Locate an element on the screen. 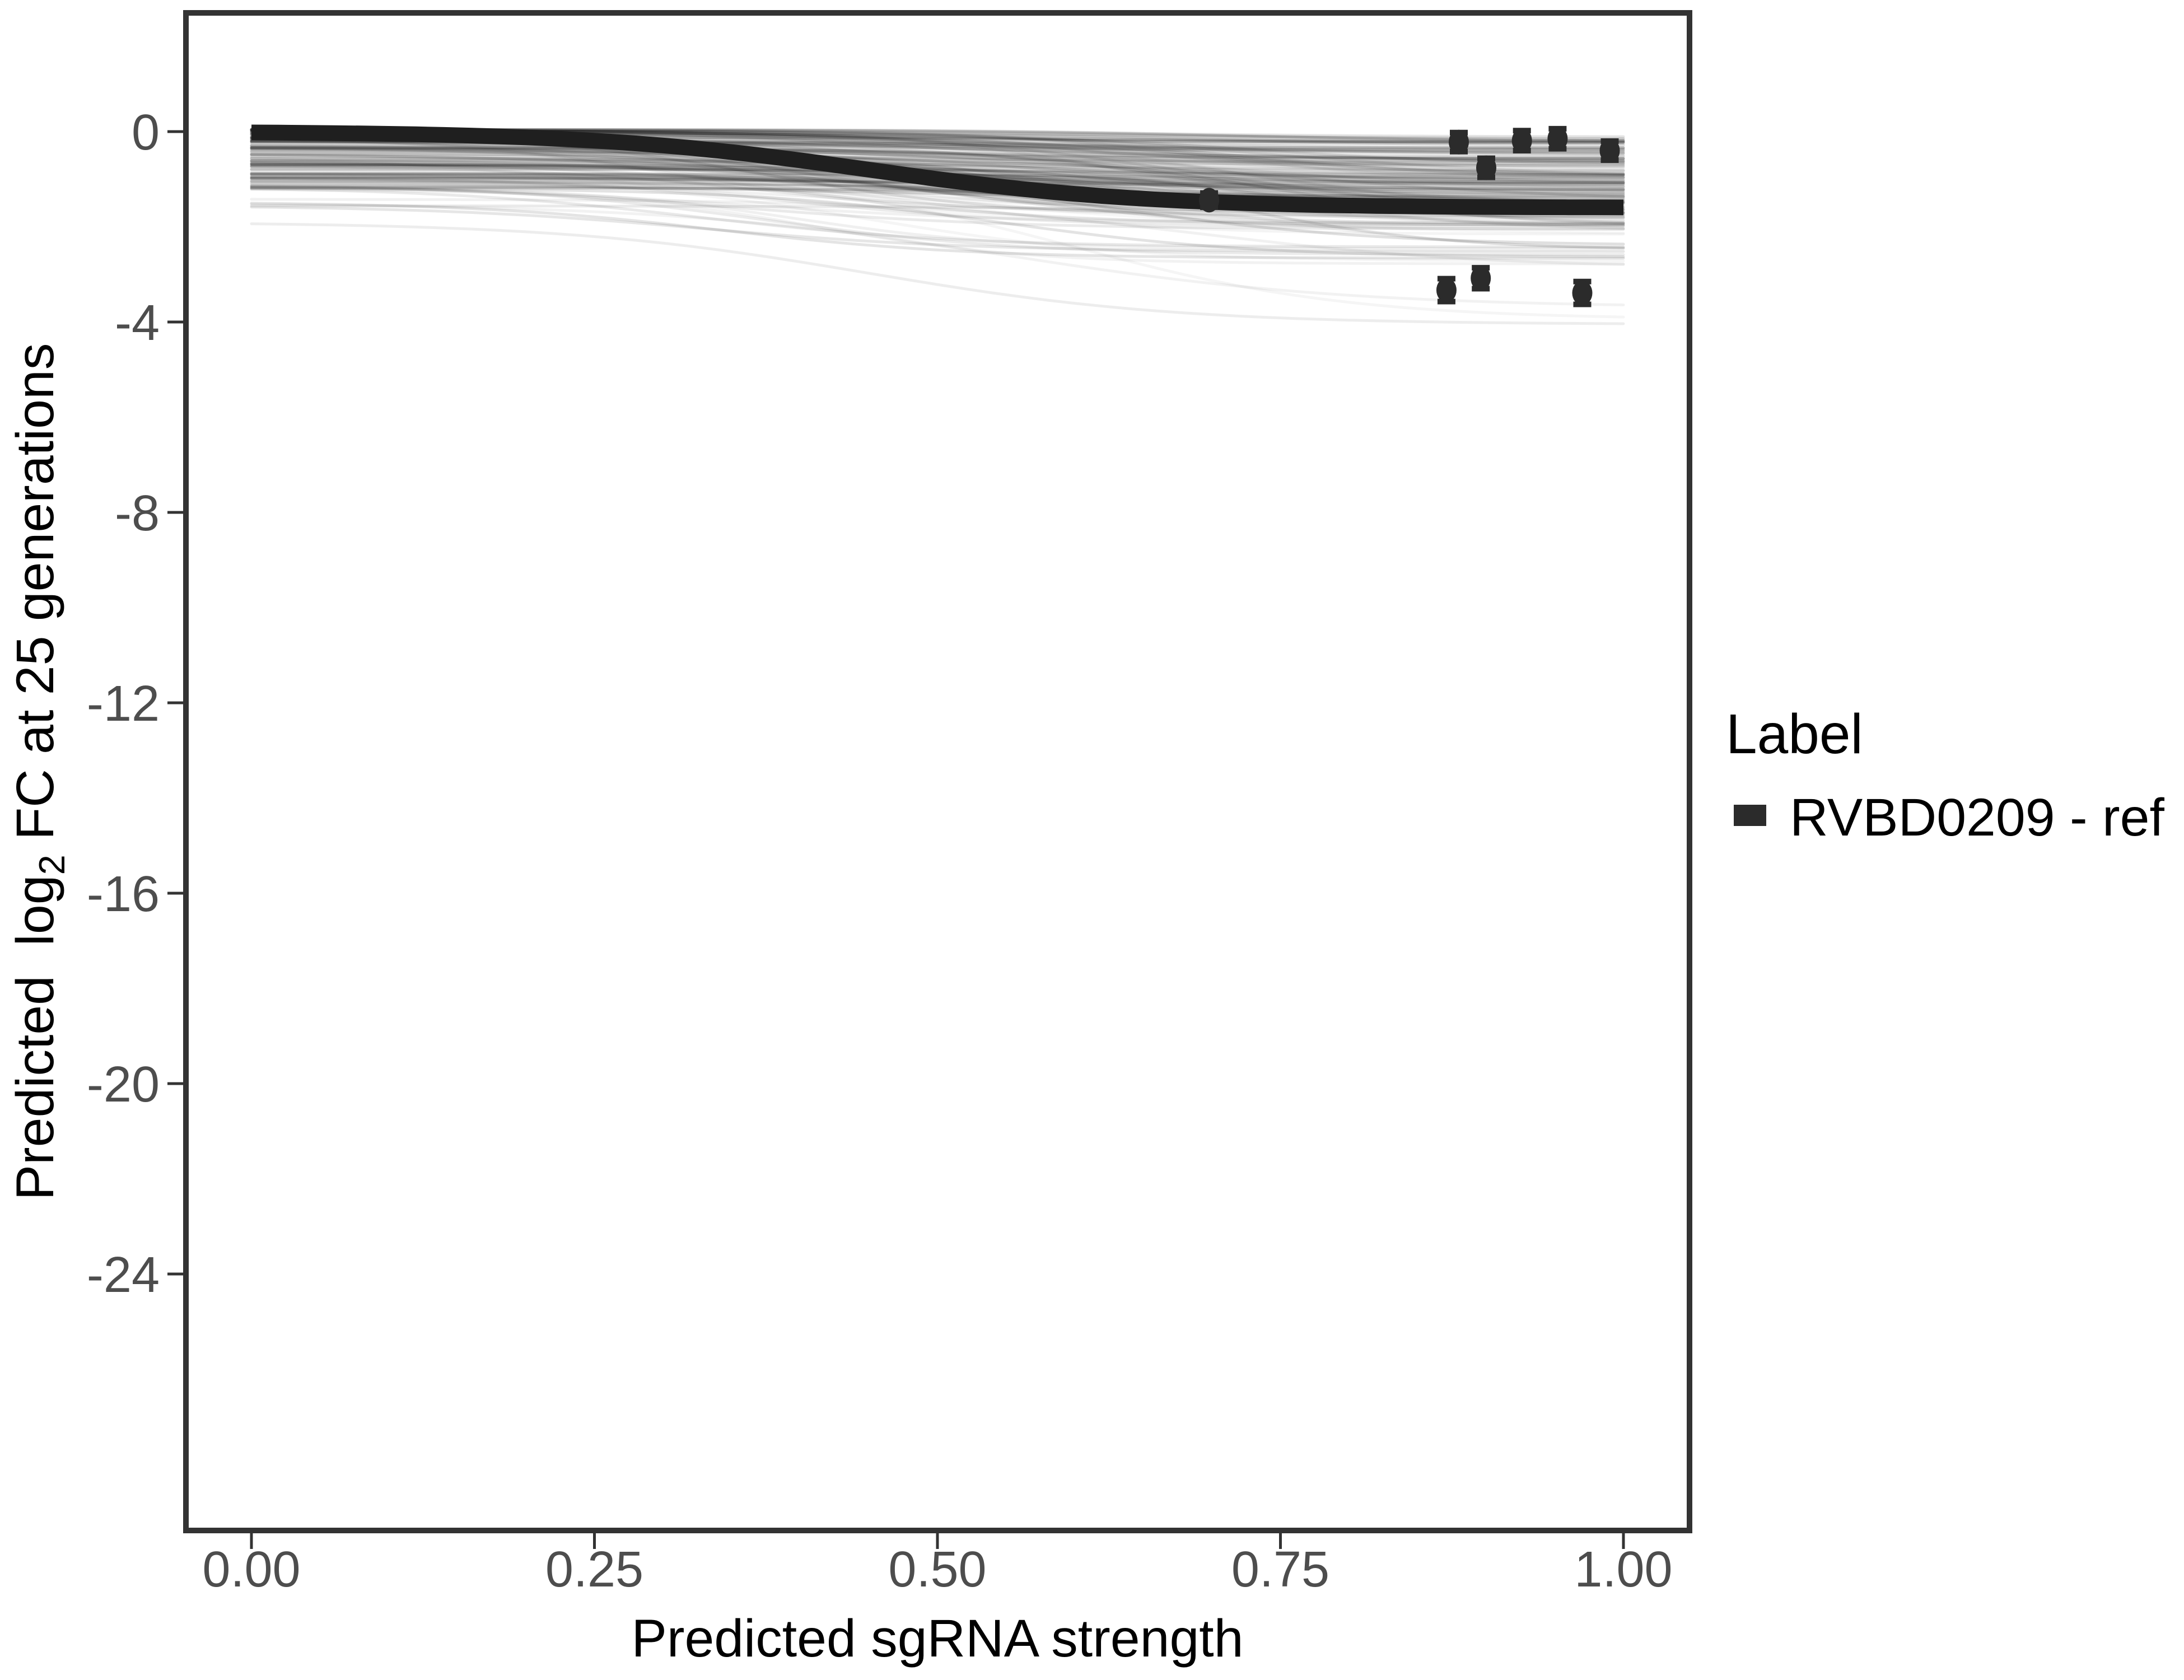 This screenshot has width=2184, height=1680. posterior-curves-group is located at coordinates (938, 227).